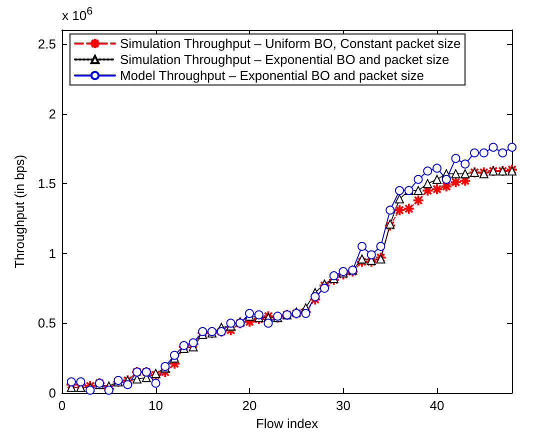 The image size is (535, 437). Describe the element at coordinates (272, 75) in the screenshot. I see `legend-label: Model Throughput – Exponential BO and packet size` at that location.